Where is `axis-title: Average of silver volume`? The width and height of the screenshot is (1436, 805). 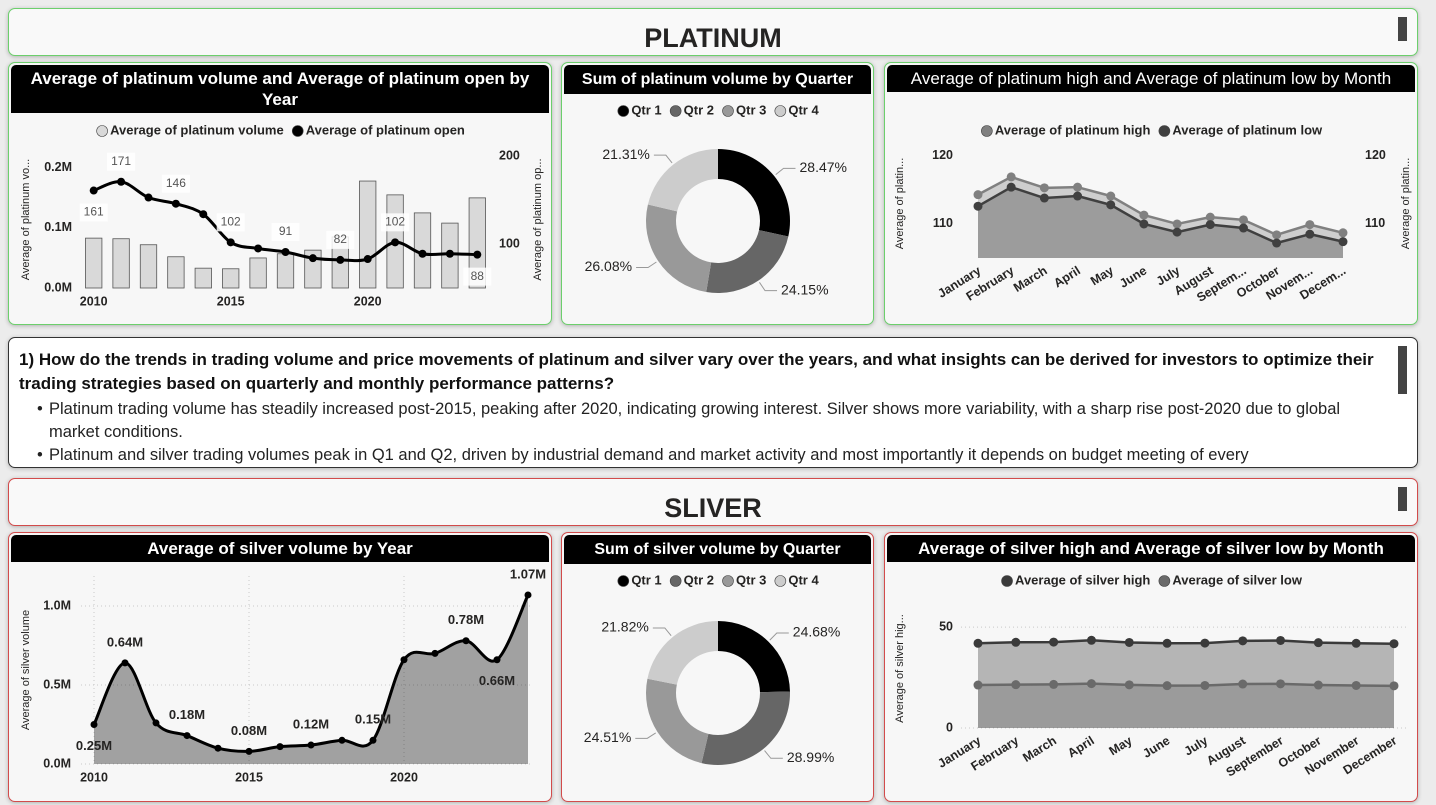
axis-title: Average of silver volume is located at coordinates (26, 670).